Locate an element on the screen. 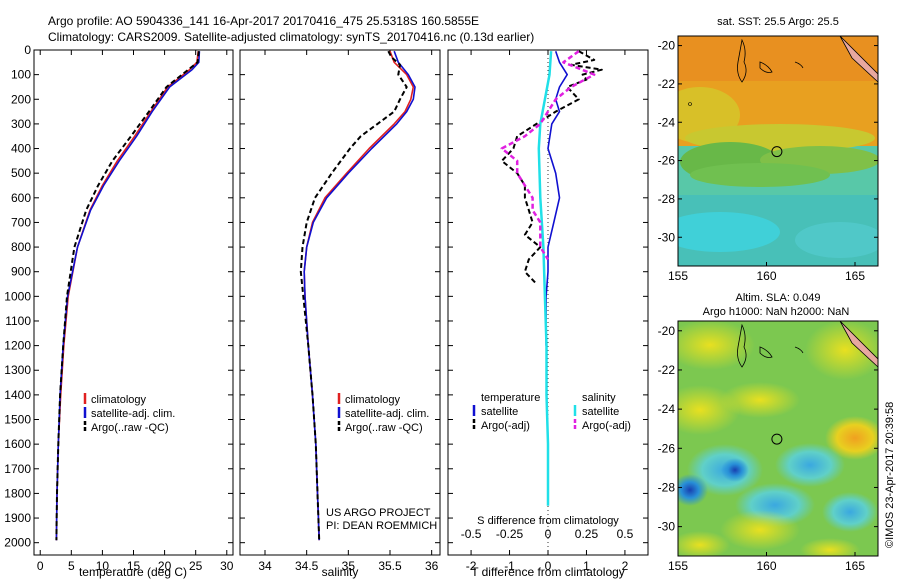  lat-tick-label: -24 is located at coordinates (667, 122).